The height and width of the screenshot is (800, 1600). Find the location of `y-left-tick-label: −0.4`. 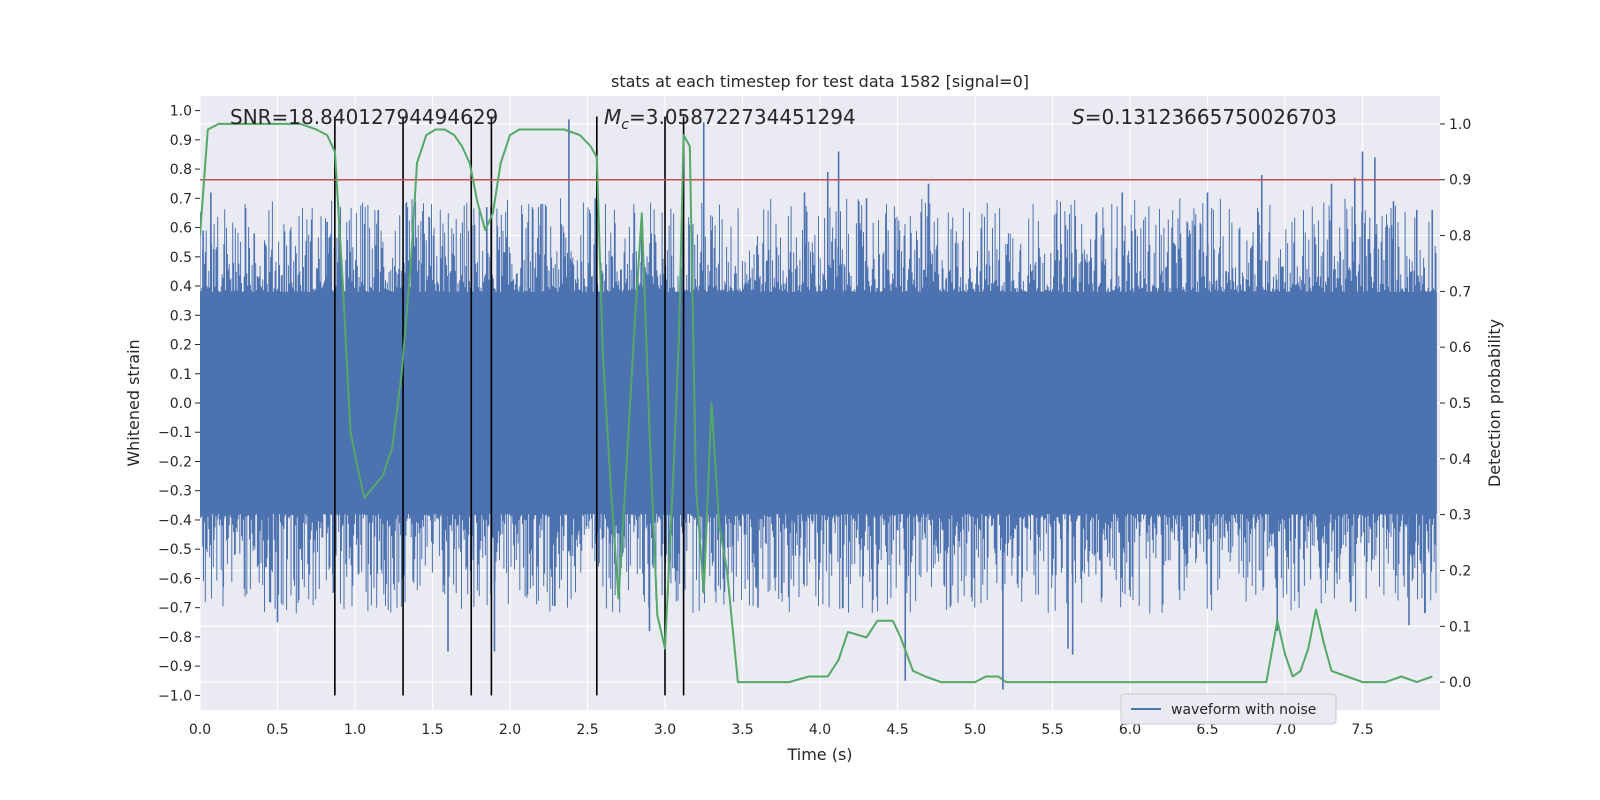

y-left-tick-label: −0.4 is located at coordinates (175, 521).